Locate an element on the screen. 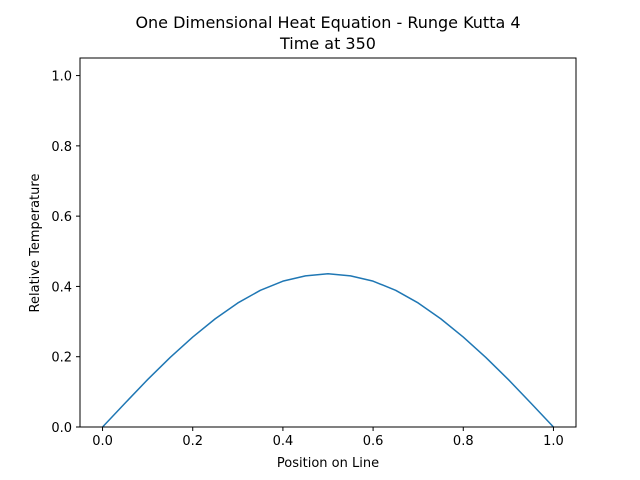  y-axis-label: Relative Temperature is located at coordinates (35, 243).